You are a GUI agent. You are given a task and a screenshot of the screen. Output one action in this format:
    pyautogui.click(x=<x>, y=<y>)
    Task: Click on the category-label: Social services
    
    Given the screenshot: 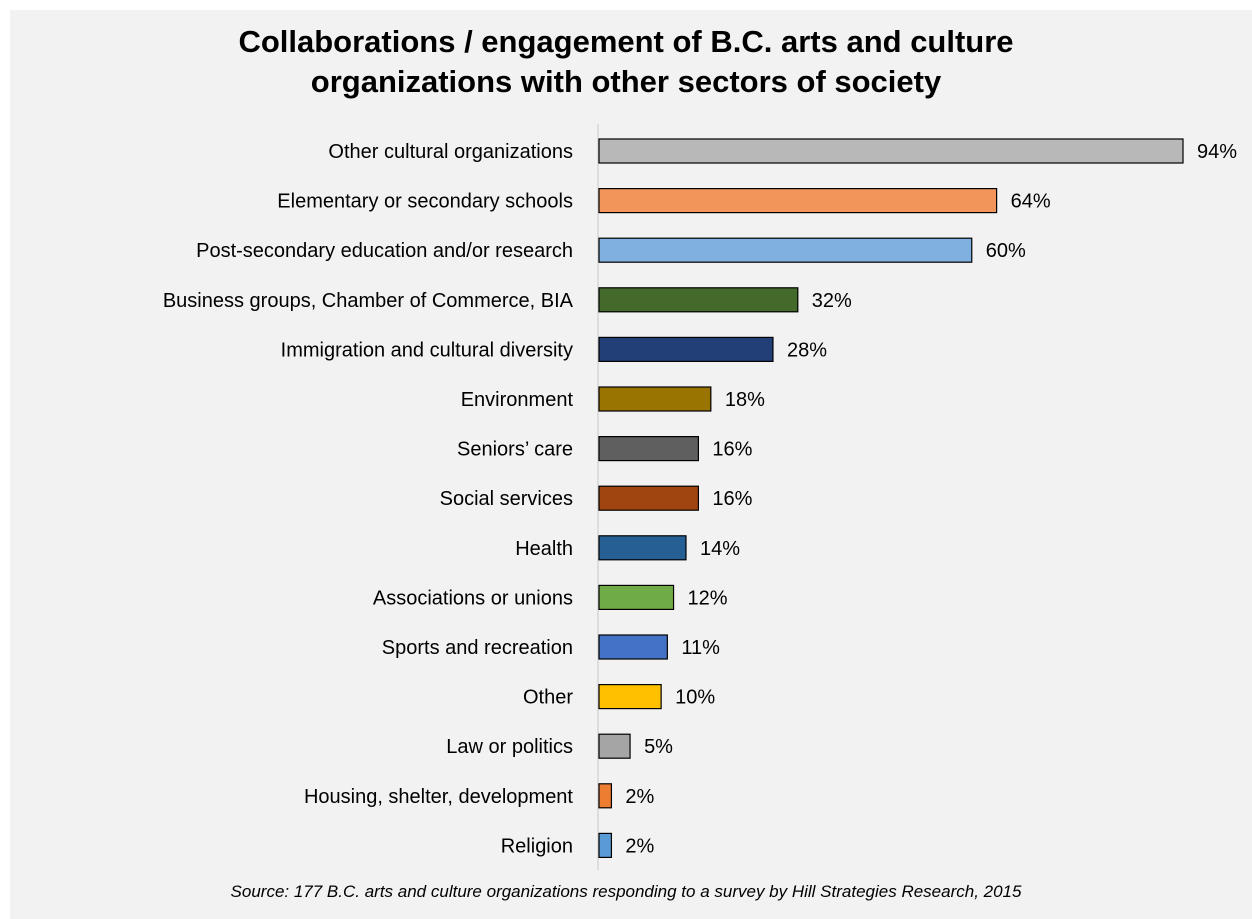 What is the action you would take?
    pyautogui.click(x=506, y=499)
    